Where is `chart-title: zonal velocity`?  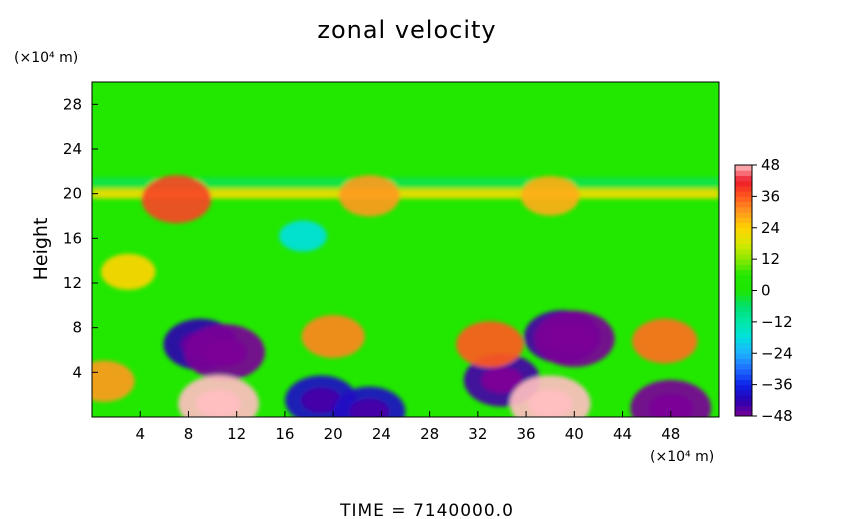 chart-title: zonal velocity is located at coordinates (406, 30).